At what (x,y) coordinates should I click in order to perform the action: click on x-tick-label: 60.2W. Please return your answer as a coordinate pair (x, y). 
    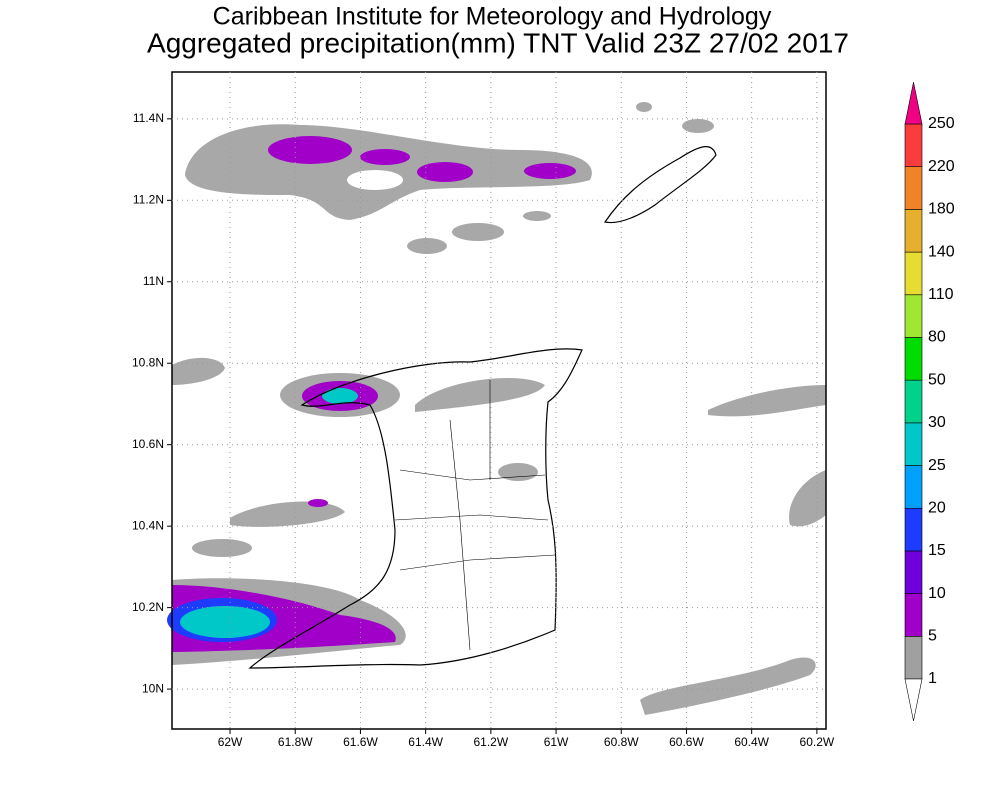
    Looking at the image, I should click on (817, 742).